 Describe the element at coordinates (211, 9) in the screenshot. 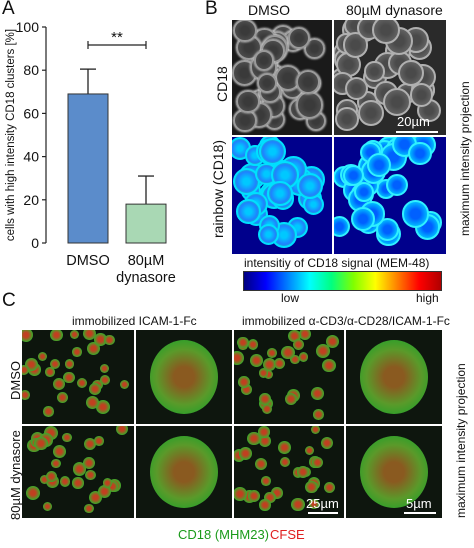

I see `panel-b-letter: B` at that location.